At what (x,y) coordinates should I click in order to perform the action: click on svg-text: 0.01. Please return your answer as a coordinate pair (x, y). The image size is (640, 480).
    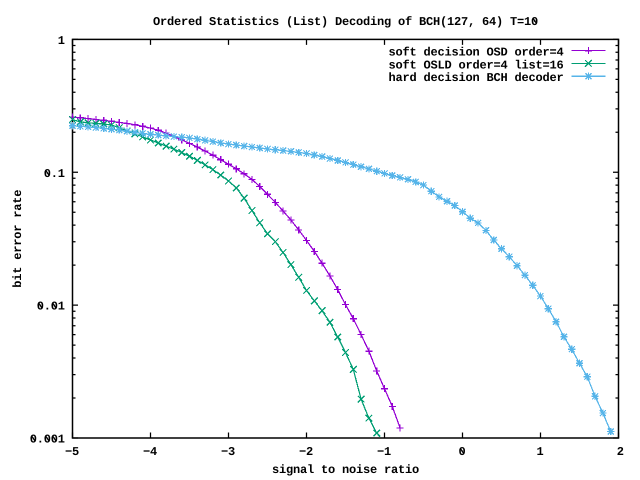
    Looking at the image, I should click on (51, 307).